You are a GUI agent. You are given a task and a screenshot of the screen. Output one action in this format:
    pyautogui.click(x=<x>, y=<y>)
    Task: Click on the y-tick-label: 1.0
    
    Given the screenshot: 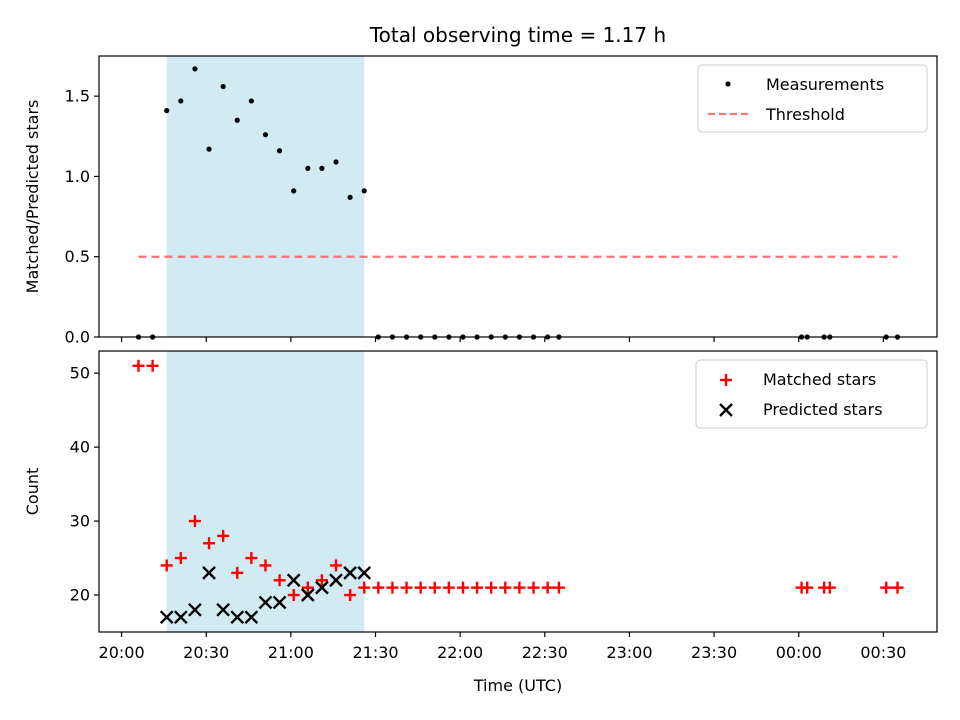 What is the action you would take?
    pyautogui.click(x=77, y=176)
    